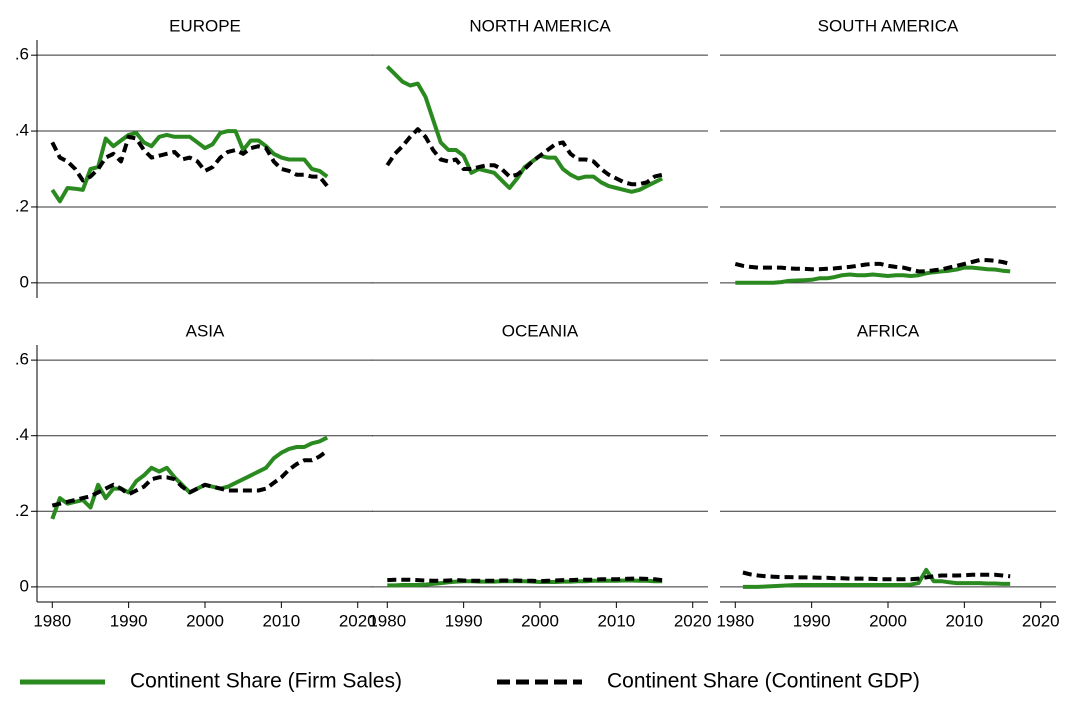  What do you see at coordinates (888, 25) in the screenshot?
I see `panel-title: SOUTH AMERICA` at bounding box center [888, 25].